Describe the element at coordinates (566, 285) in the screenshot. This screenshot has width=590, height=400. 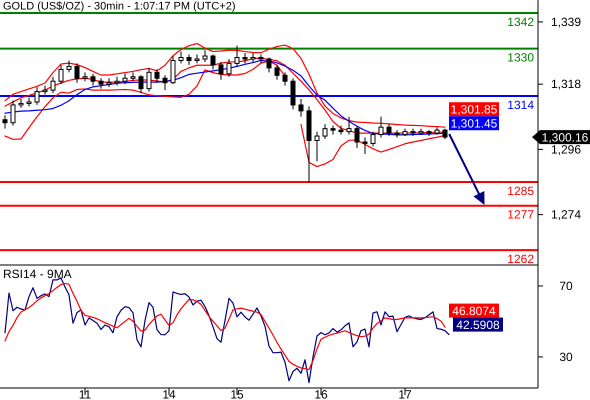
I see `y-tick-label: 70` at that location.